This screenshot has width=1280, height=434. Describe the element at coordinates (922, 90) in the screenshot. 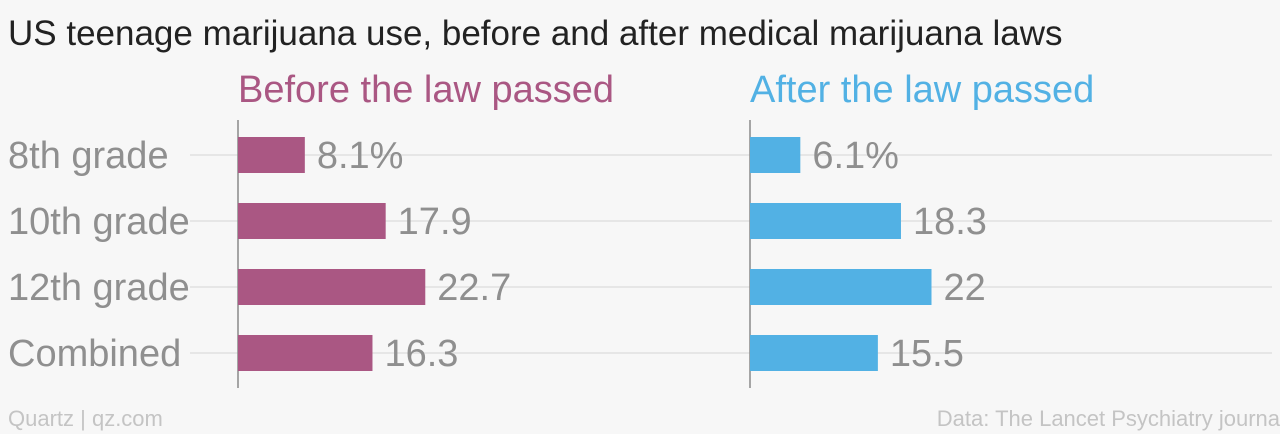

I see `panel-title-after: After the law passed` at that location.